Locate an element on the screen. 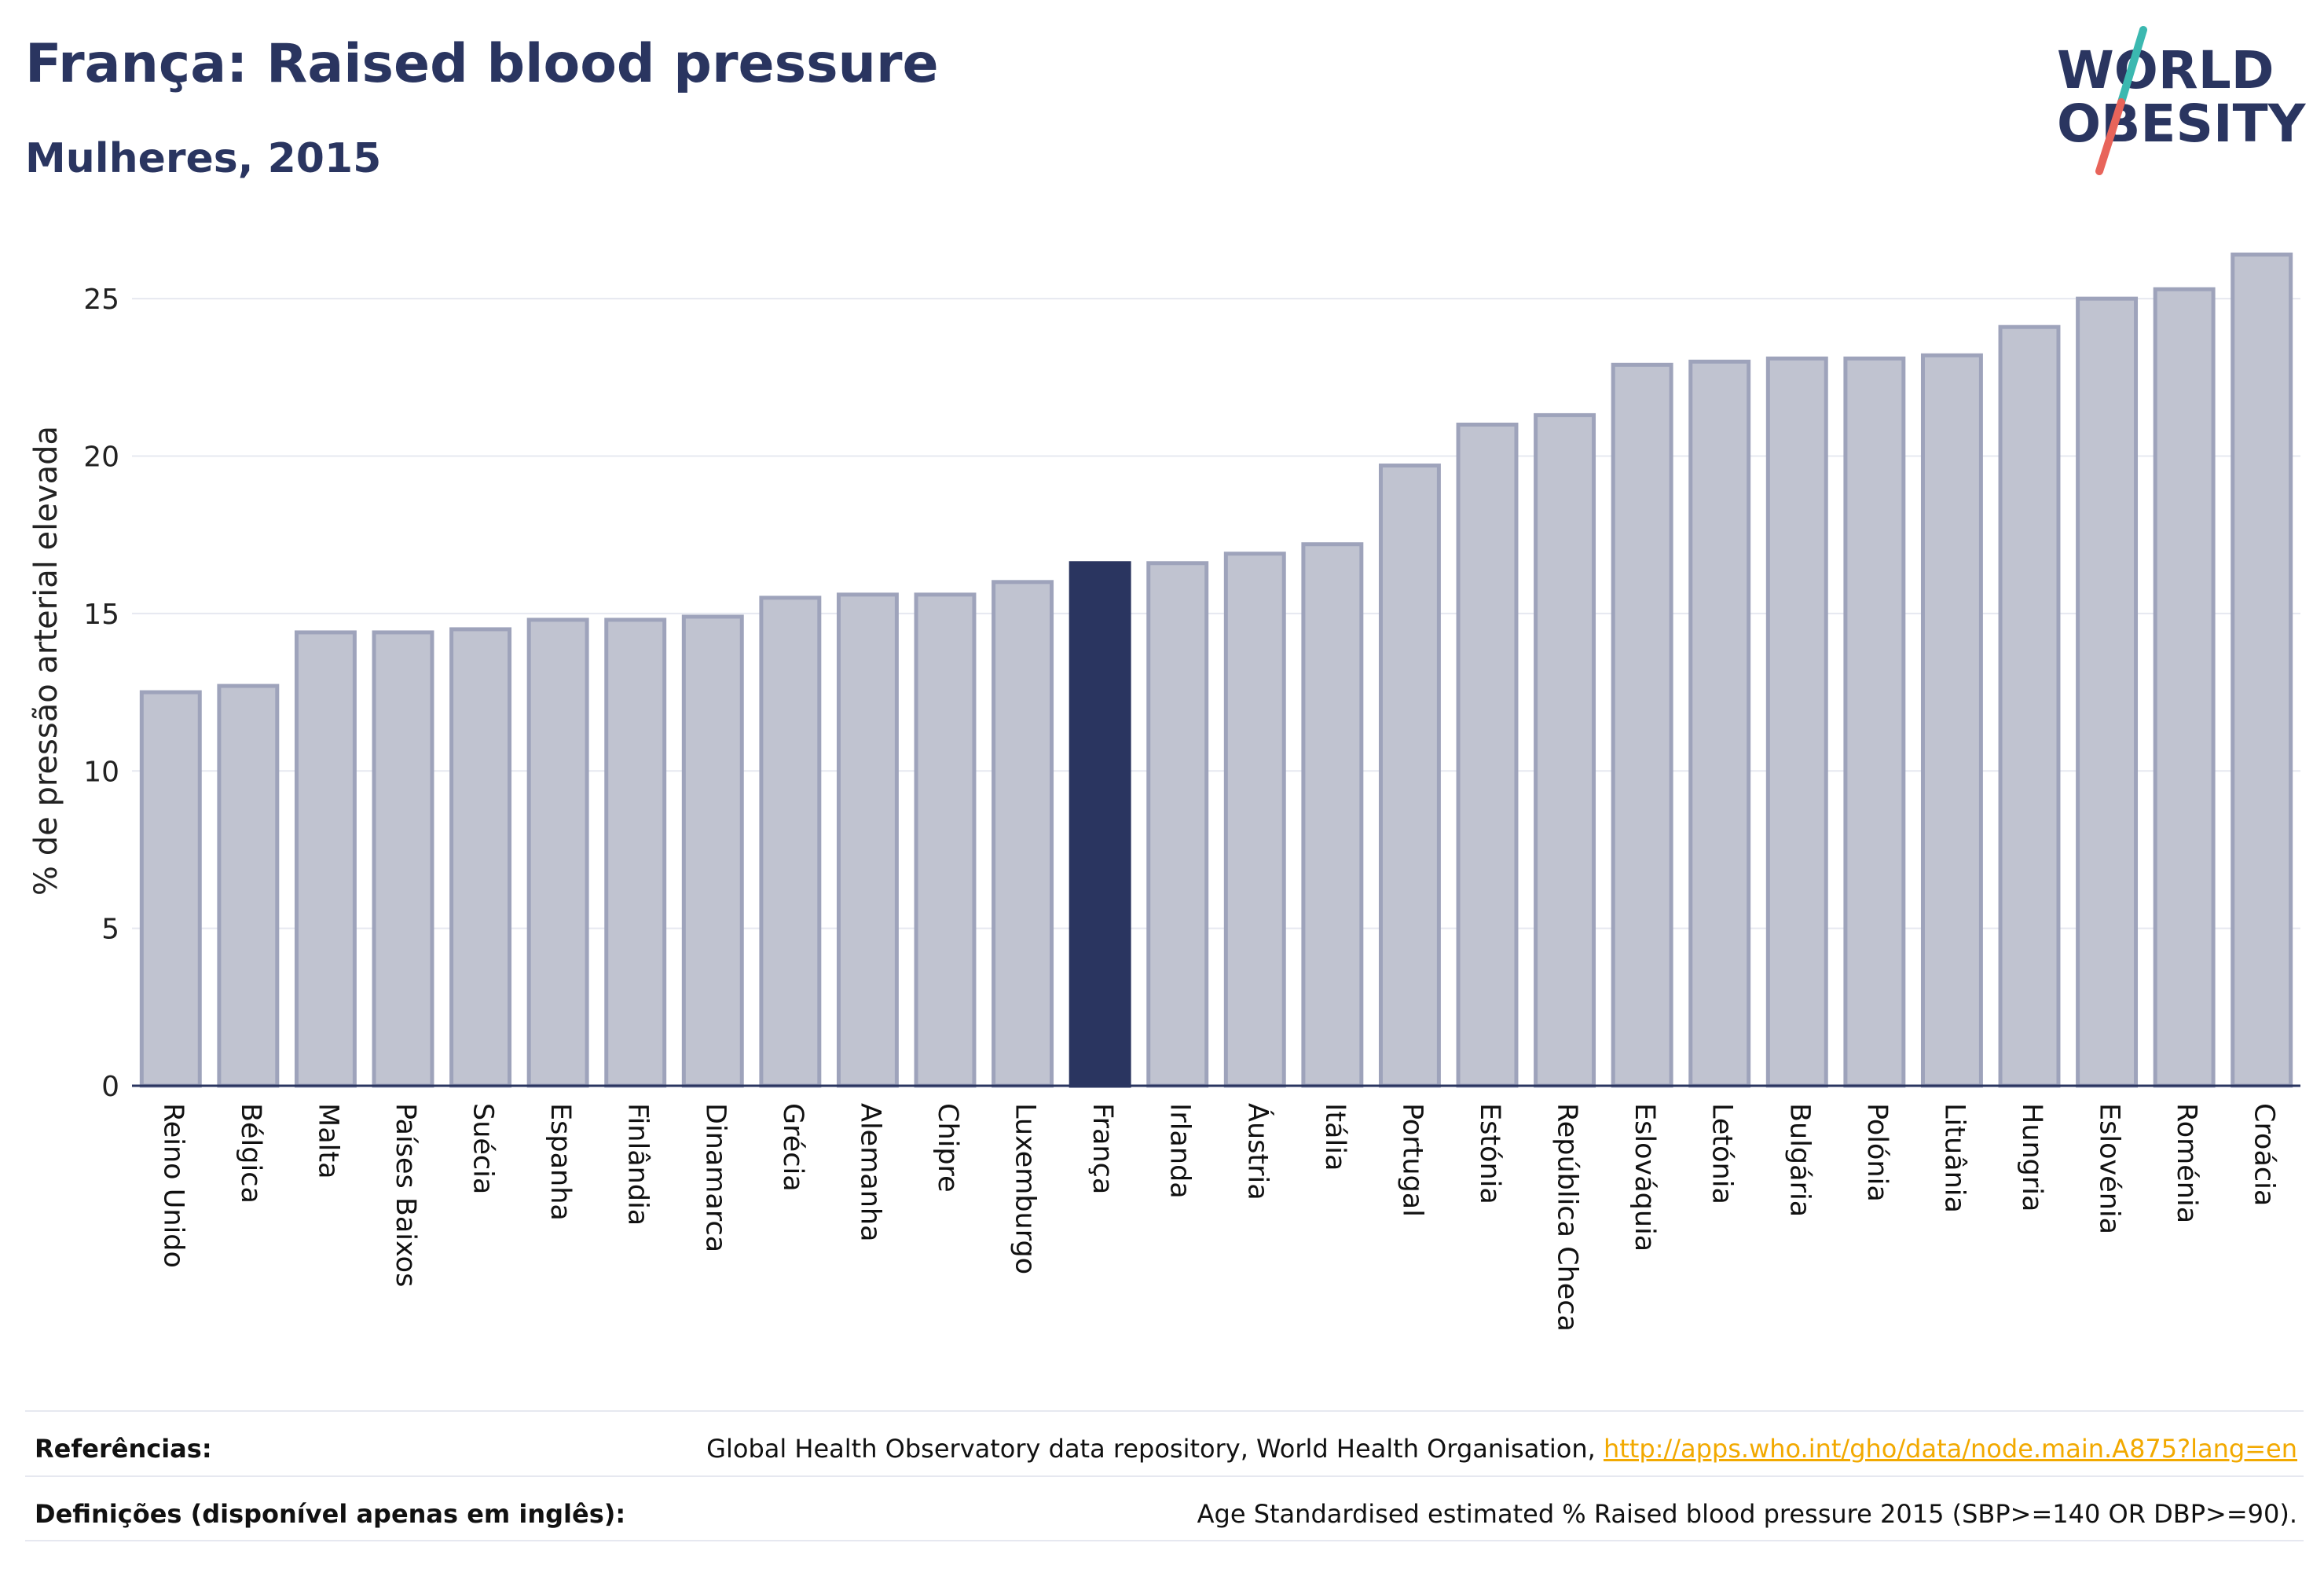 The height and width of the screenshot is (1576, 2324). x-tick-label: Estónia is located at coordinates (1489, 1153).